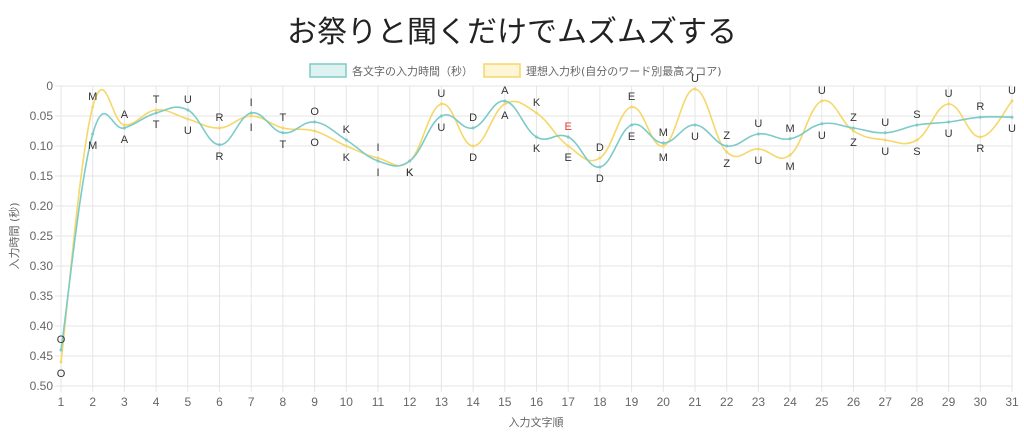  Describe the element at coordinates (251, 402) in the screenshot. I see `x-tick-label: 7` at that location.